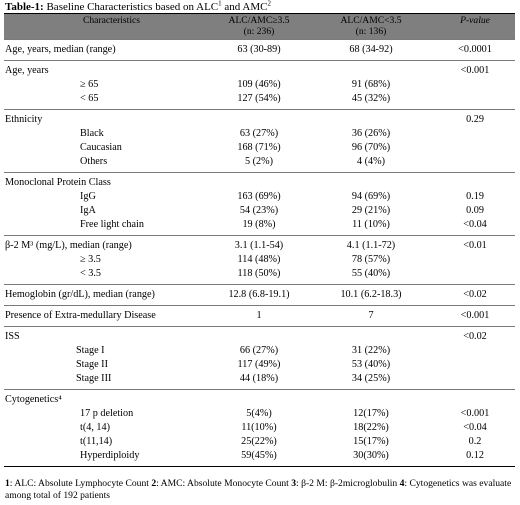 Image resolution: width=520 pixels, height=505 pixels. Describe the element at coordinates (259, 31) in the screenshot. I see `header-group1-n: (n: 236)` at that location.